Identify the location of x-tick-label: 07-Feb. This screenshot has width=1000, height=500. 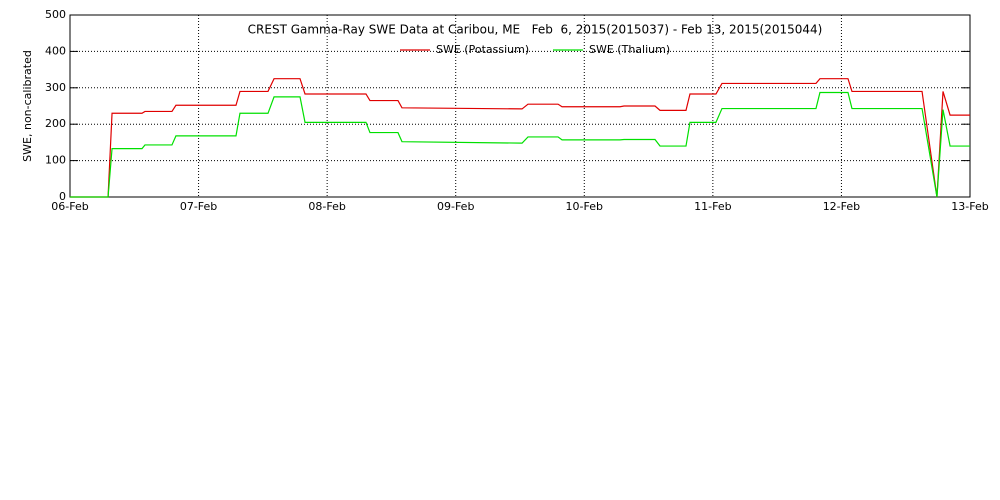
(198, 206).